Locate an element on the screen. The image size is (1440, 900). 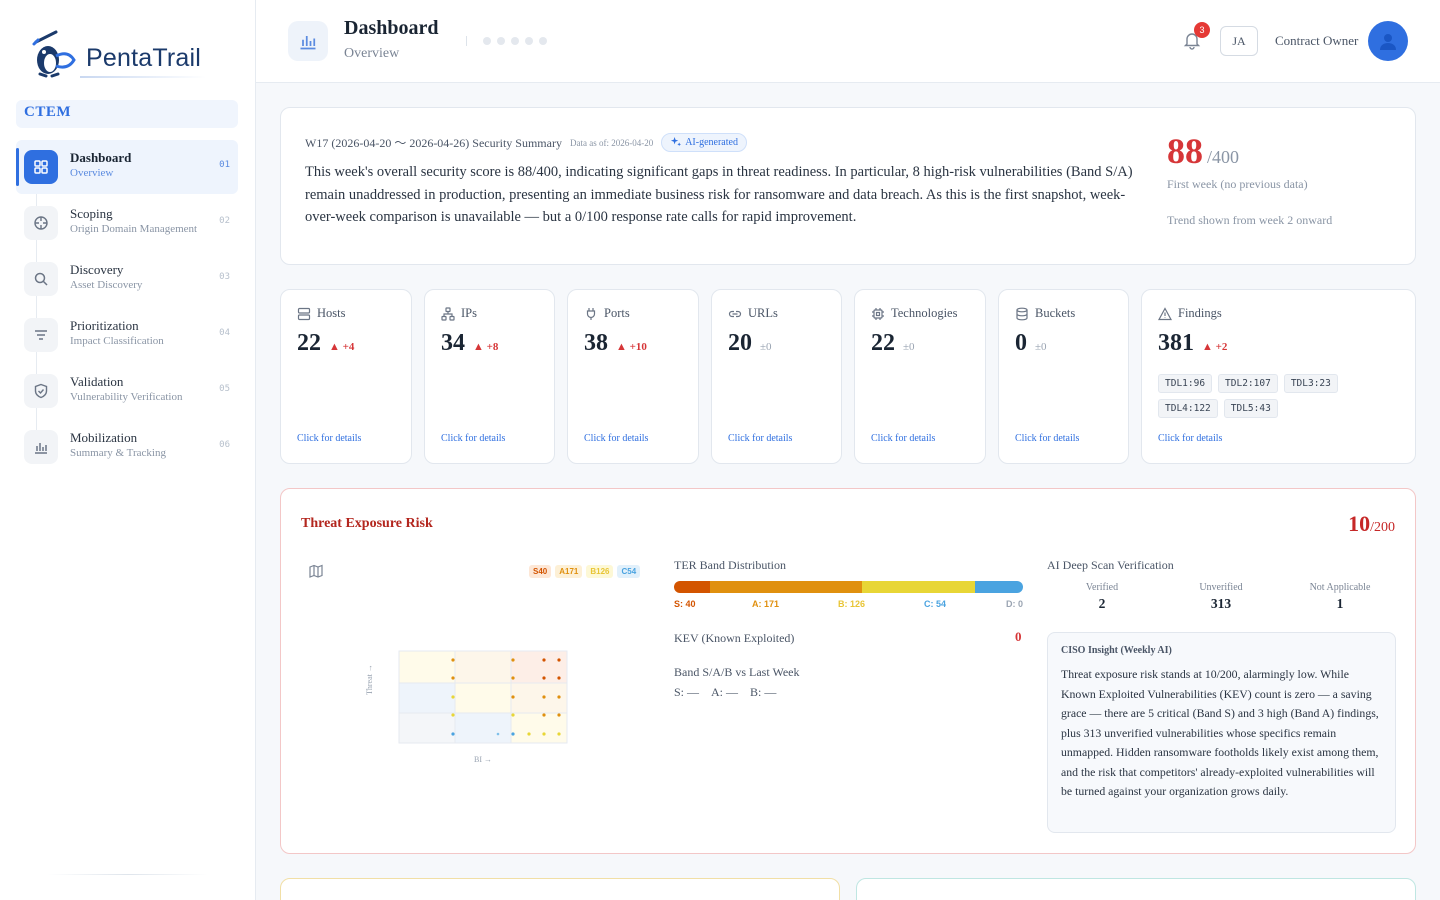
legend-s: S40 is located at coordinates (540, 571).